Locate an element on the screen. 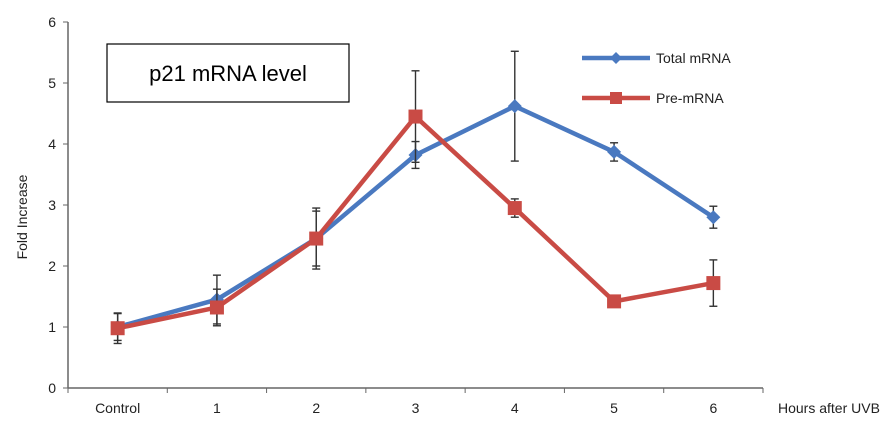 The height and width of the screenshot is (422, 893). x-axis-title: Hours after UVB is located at coordinates (829, 408).